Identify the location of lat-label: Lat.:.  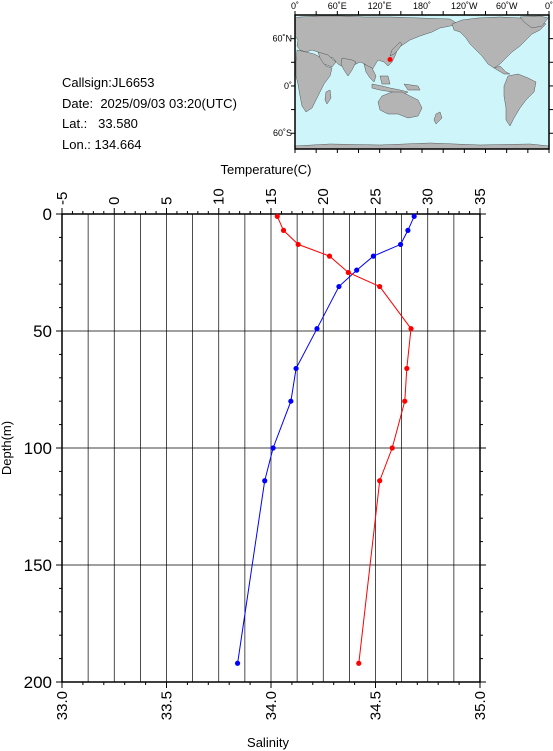
(75, 123).